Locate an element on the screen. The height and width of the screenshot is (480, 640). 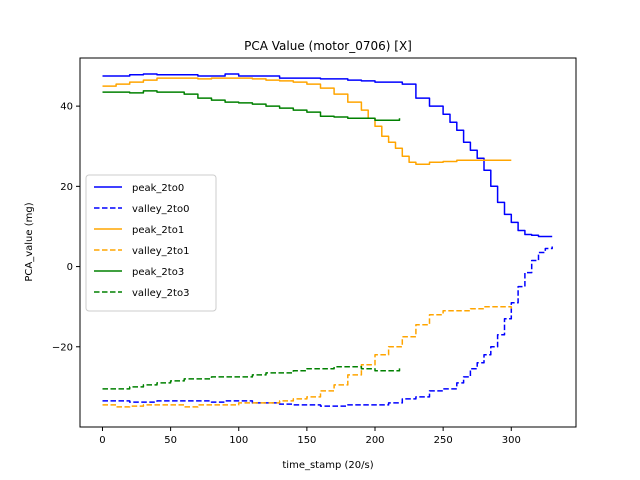
x-axis-label: time_stamp (20/s) is located at coordinates (327, 465).